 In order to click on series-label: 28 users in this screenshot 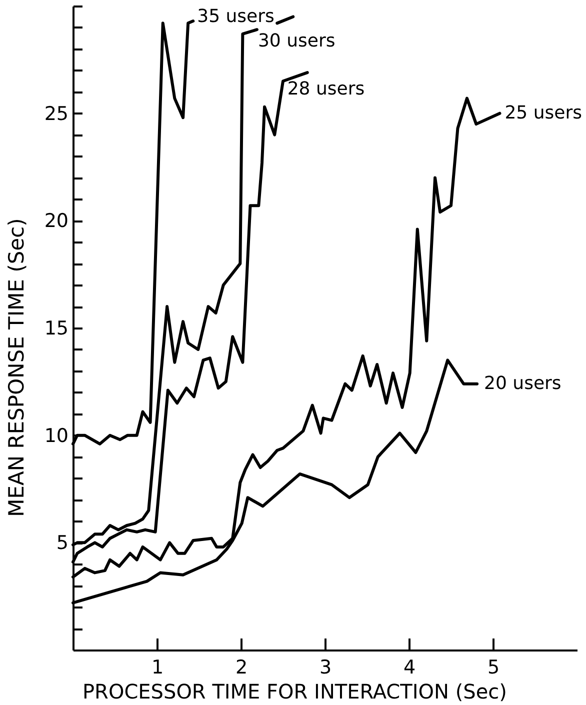, I will do `click(326, 89)`.